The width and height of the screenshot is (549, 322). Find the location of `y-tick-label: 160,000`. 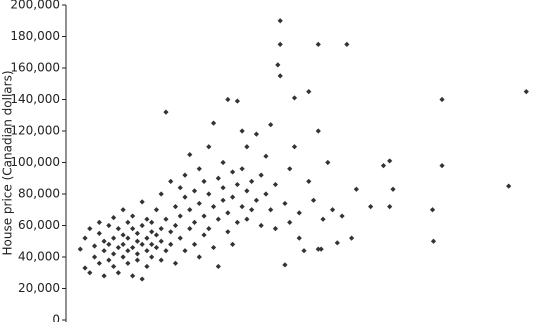

y-tick-label: 160,000 is located at coordinates (35, 68).